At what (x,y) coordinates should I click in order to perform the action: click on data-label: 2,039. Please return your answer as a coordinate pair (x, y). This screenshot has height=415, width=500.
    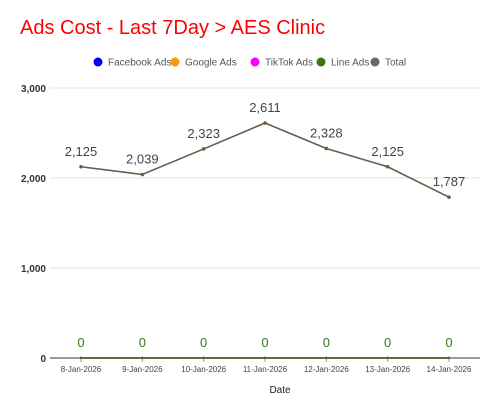
    Looking at the image, I should click on (142, 158).